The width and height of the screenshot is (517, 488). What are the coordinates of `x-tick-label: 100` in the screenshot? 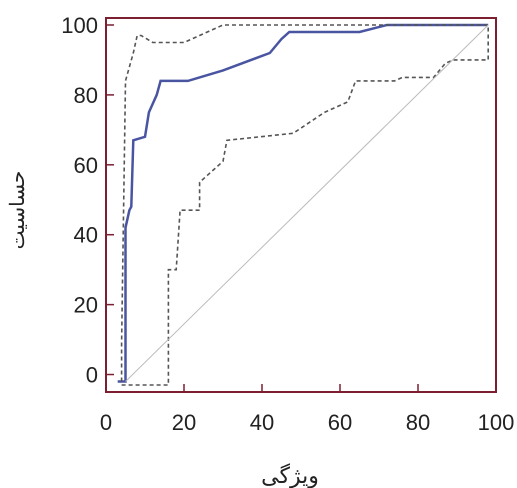 It's located at (496, 422).